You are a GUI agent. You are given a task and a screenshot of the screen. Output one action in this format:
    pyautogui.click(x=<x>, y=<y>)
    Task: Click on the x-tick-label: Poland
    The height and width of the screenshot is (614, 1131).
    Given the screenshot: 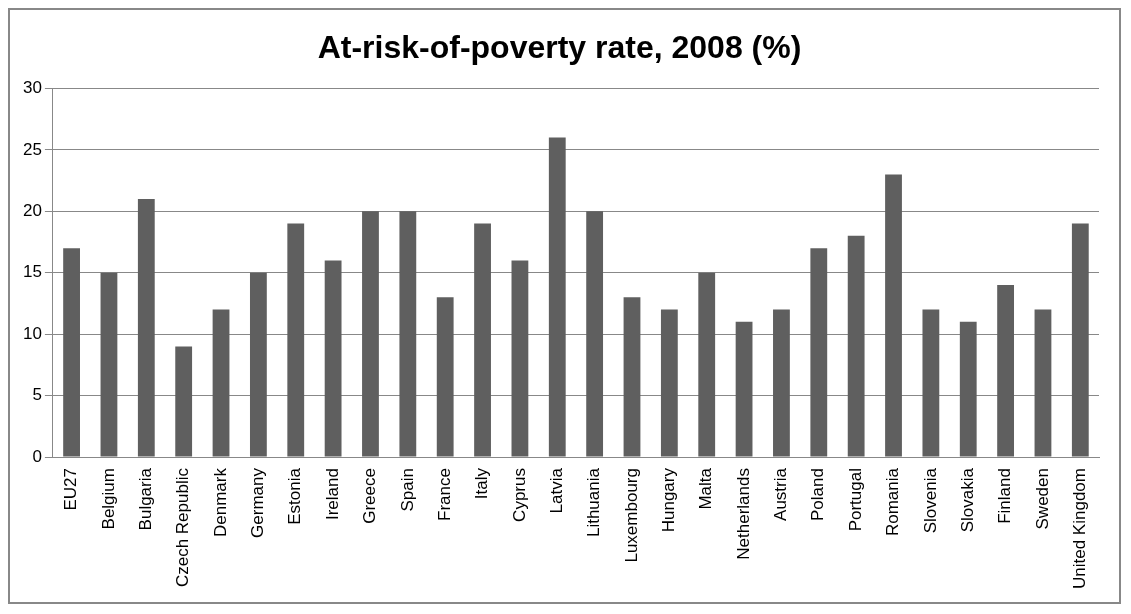 What is the action you would take?
    pyautogui.click(x=818, y=494)
    